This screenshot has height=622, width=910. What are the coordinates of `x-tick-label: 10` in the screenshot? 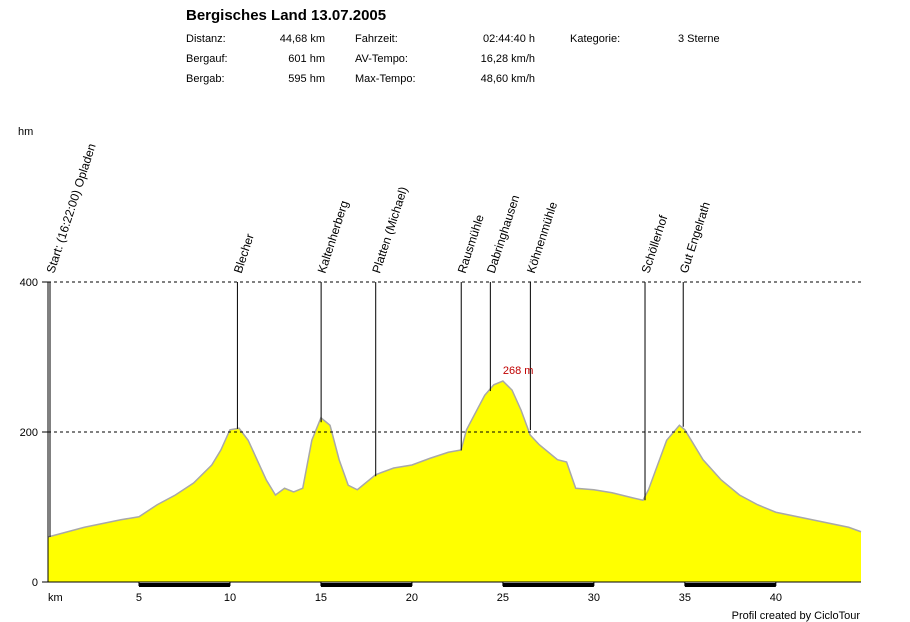 It's located at (230, 598).